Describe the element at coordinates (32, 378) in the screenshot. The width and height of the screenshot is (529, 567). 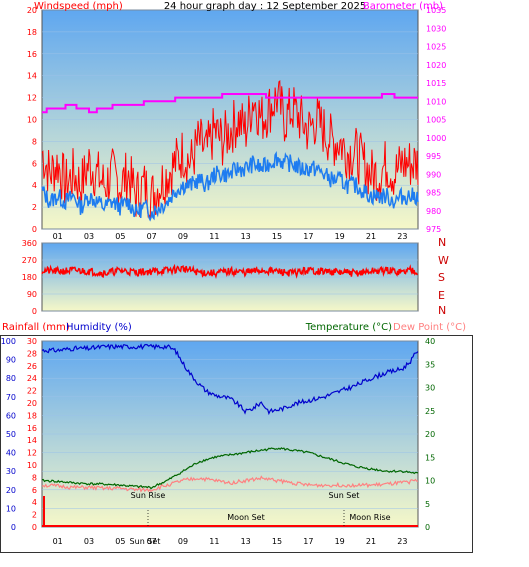
I see `rainfall-tick-label: 24` at that location.